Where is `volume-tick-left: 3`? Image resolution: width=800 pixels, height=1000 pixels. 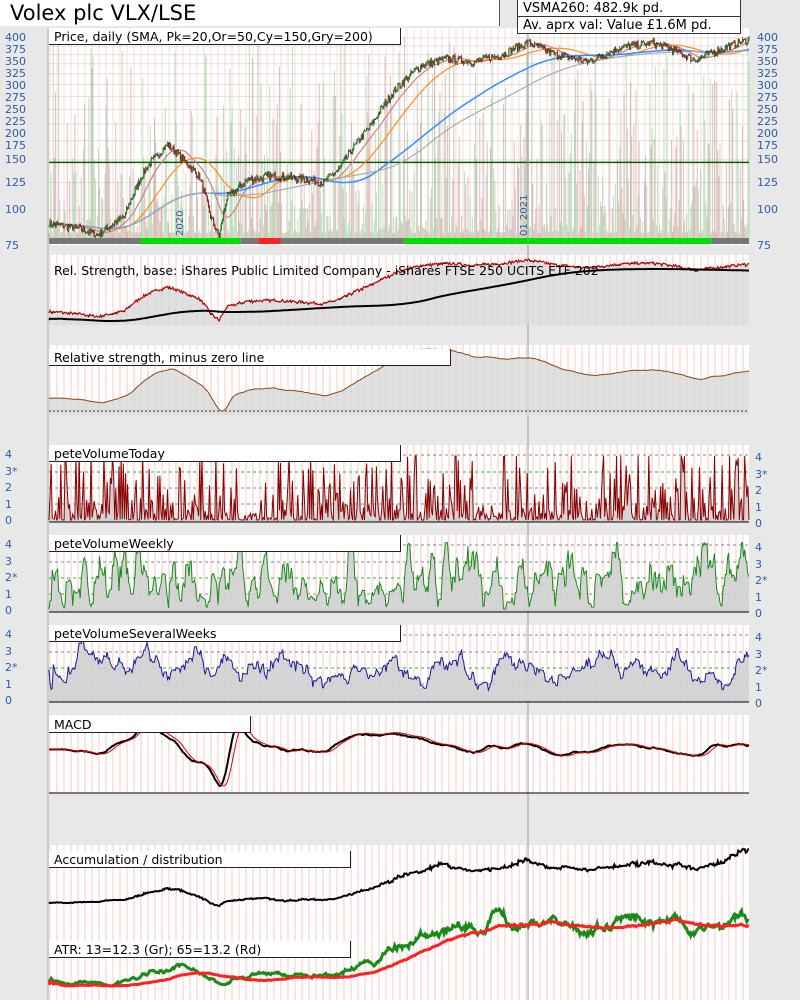
volume-tick-left: 3 is located at coordinates (8, 561).